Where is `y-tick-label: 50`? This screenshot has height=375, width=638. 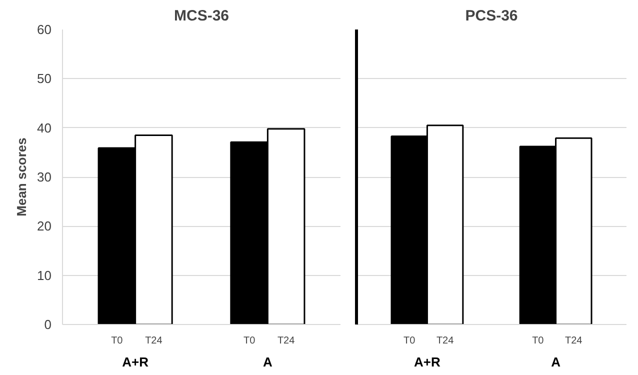
y-tick-label: 50 is located at coordinates (44, 78).